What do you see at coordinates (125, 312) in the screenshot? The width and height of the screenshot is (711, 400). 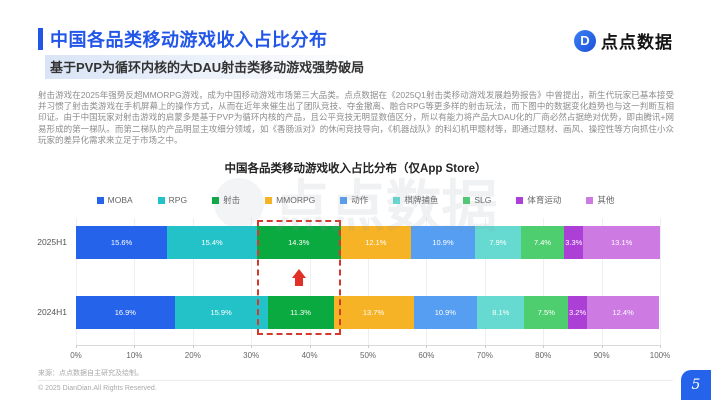 I see `bar-segment-MOBA: 16.9%` at bounding box center [125, 312].